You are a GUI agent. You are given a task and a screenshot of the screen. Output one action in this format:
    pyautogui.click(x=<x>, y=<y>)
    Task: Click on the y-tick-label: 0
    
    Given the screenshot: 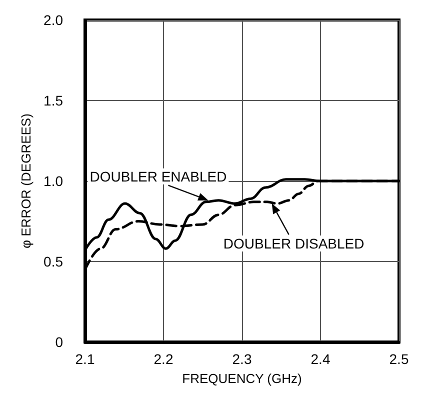 What is the action you would take?
    pyautogui.click(x=59, y=342)
    